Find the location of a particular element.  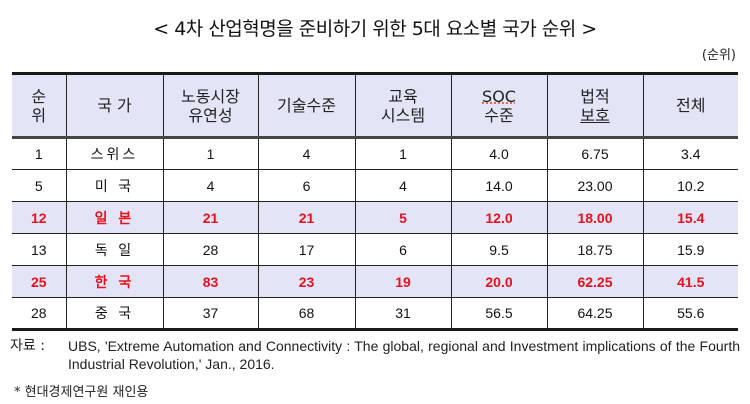

cell-total: 3.4 is located at coordinates (690, 153).